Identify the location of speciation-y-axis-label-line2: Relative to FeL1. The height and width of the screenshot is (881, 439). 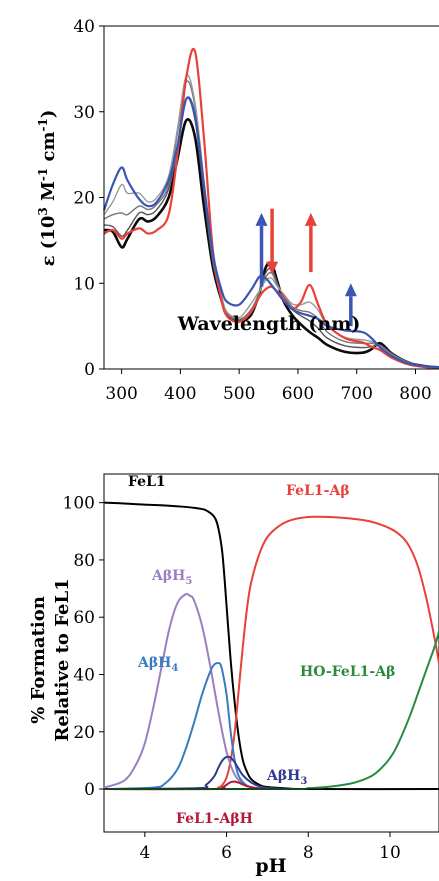
(62, 659).